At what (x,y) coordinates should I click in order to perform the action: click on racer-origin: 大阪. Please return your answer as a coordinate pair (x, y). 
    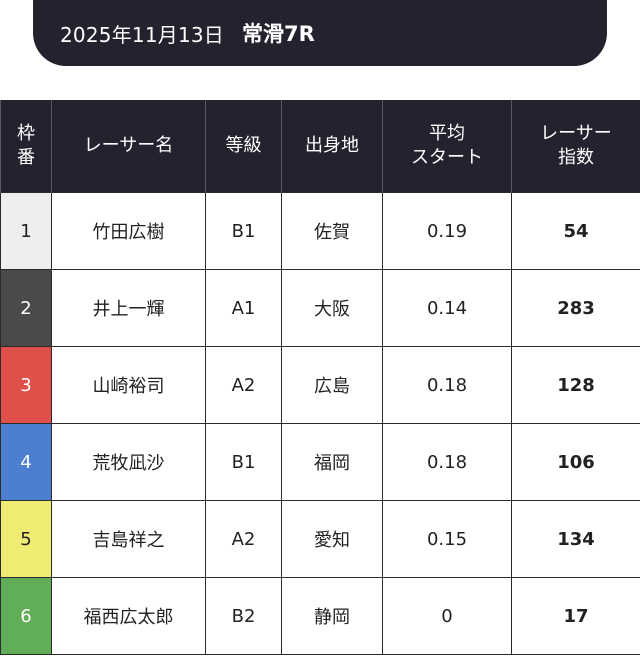
    Looking at the image, I should click on (332, 308).